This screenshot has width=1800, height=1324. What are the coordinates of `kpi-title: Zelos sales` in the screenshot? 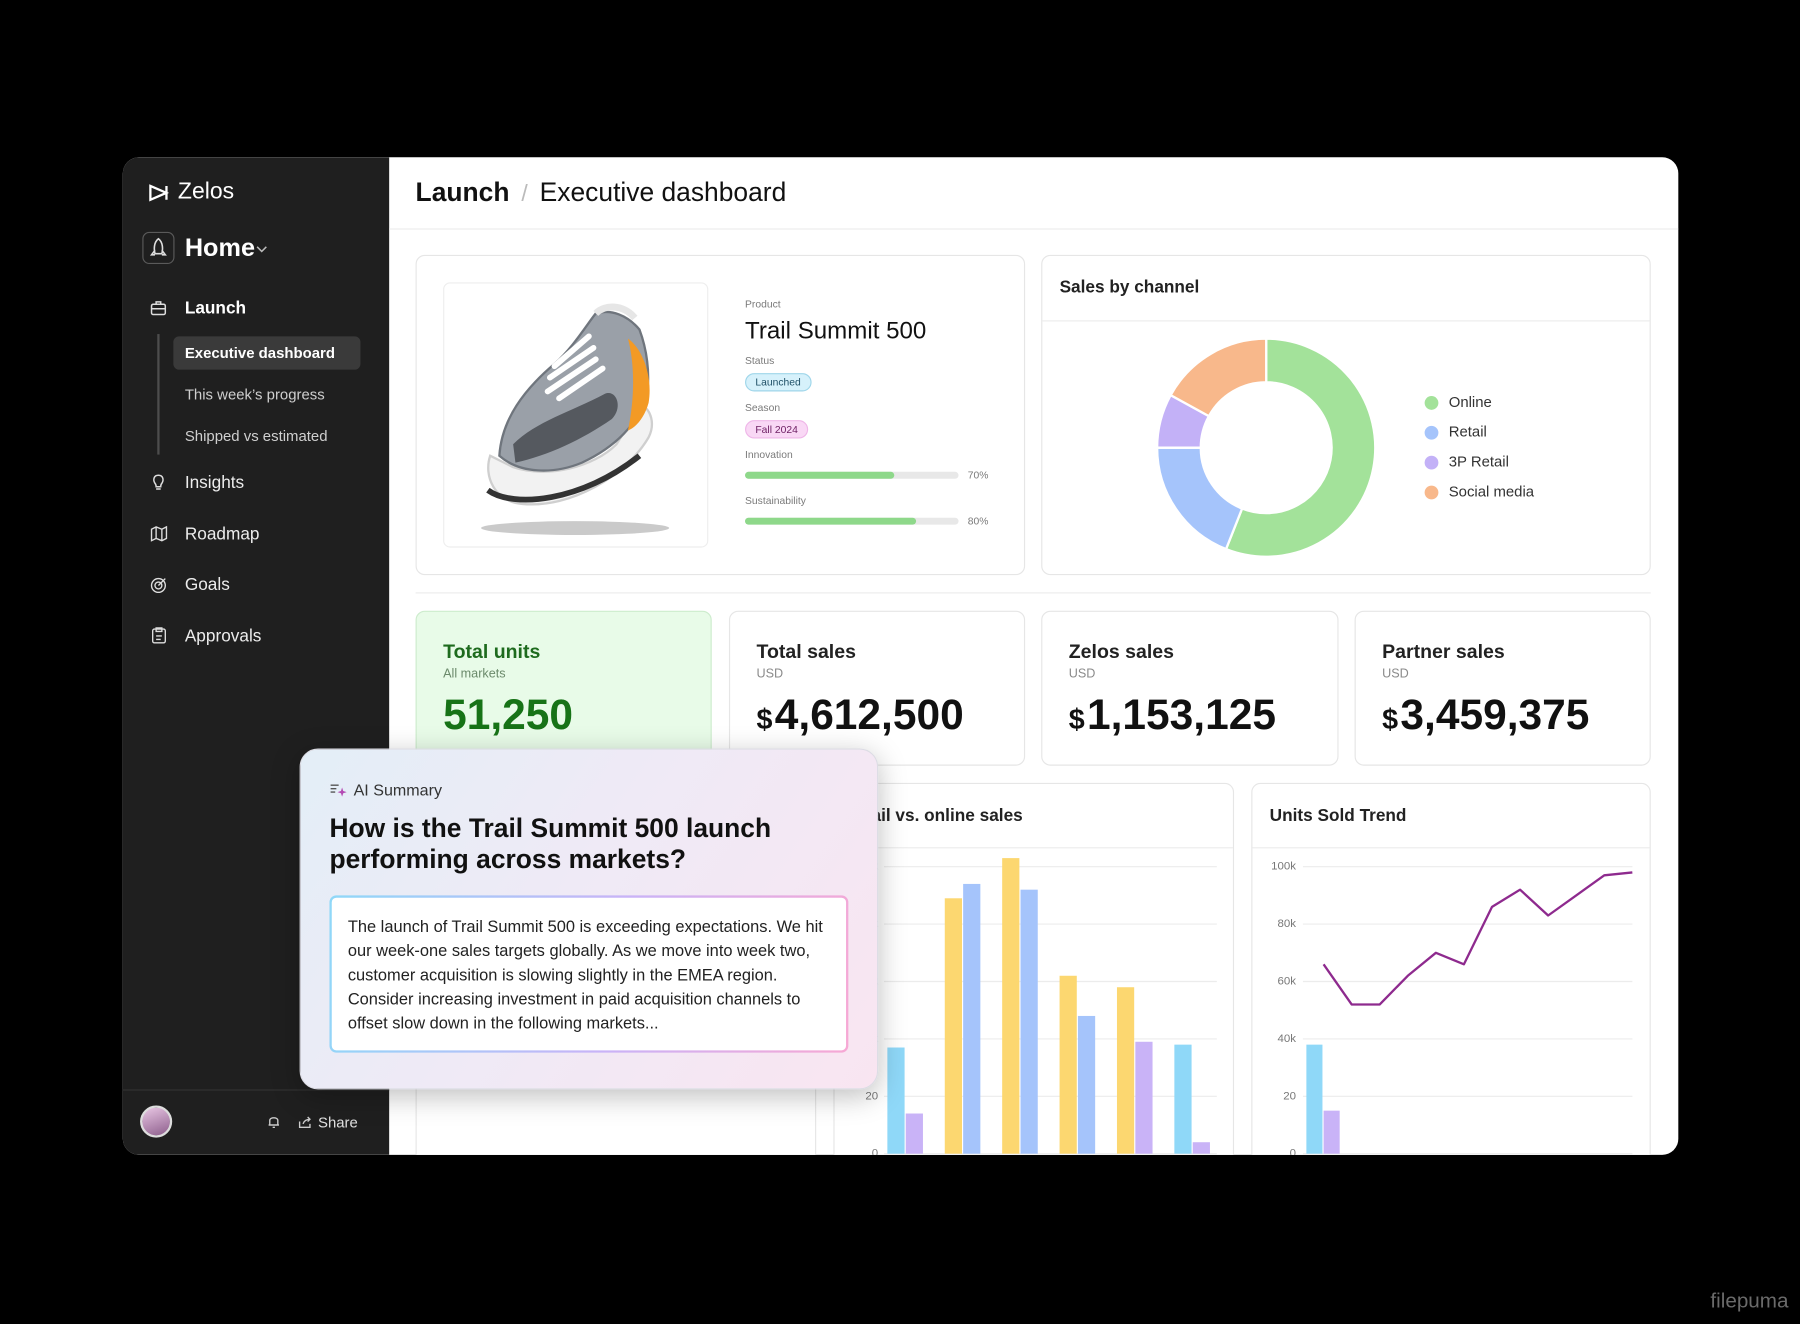 It's located at (1121, 651).